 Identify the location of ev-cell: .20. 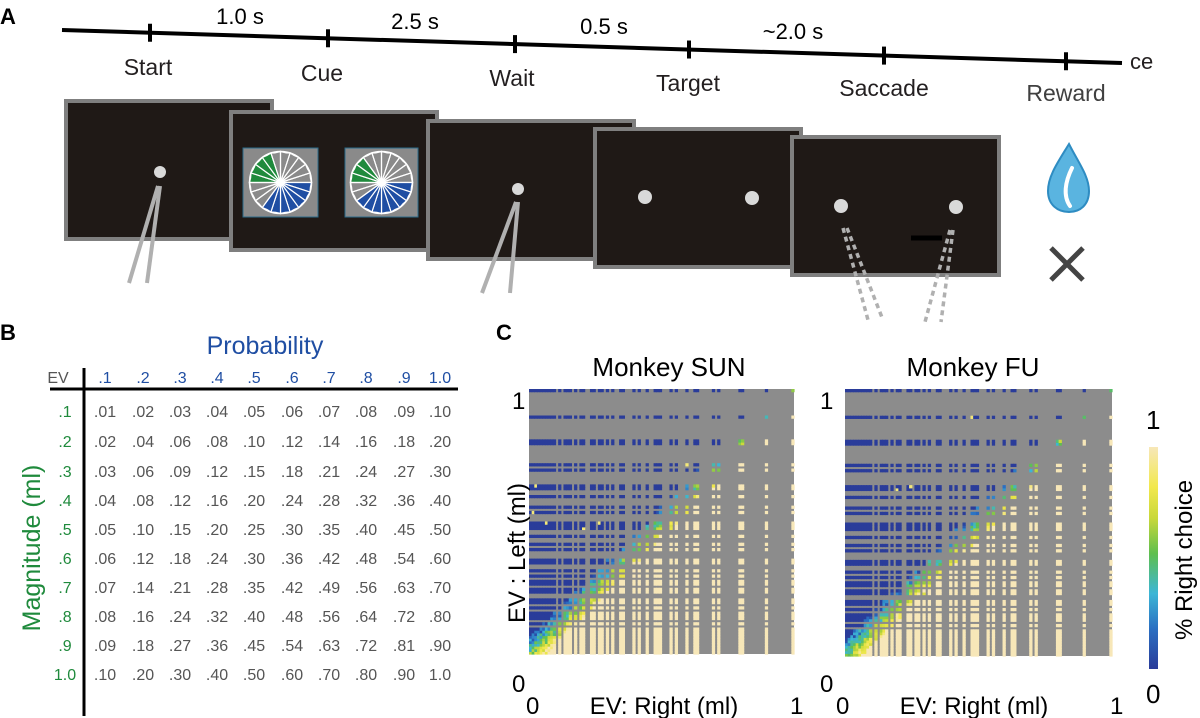
(217, 530).